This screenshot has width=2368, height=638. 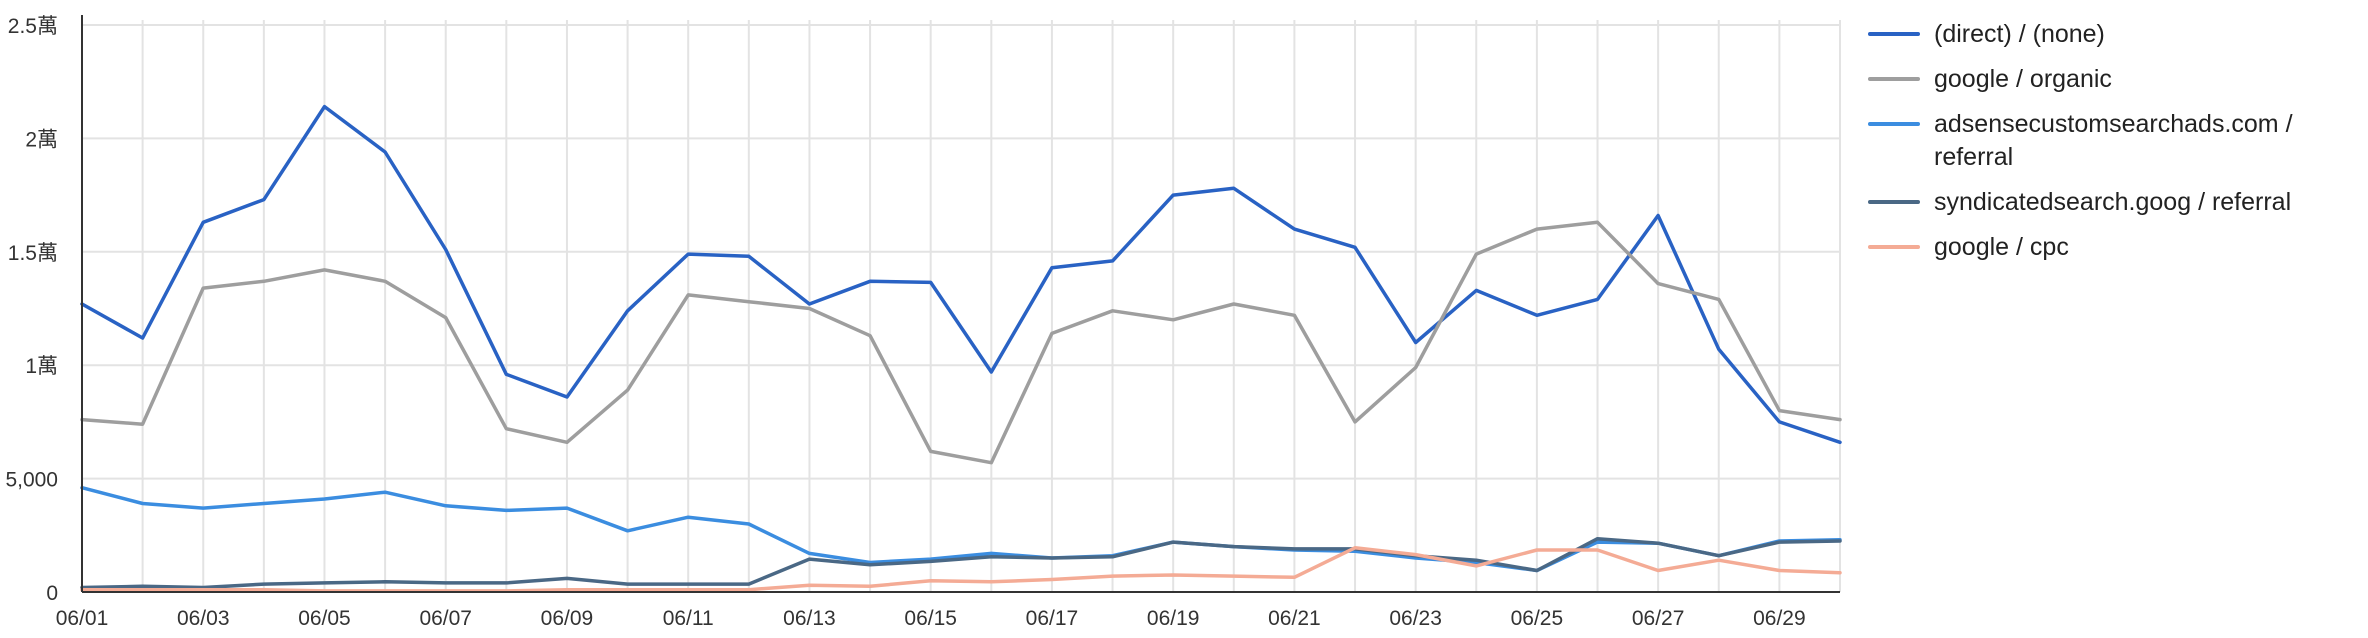 What do you see at coordinates (2118, 247) in the screenshot?
I see `legend-item: google / cpc` at bounding box center [2118, 247].